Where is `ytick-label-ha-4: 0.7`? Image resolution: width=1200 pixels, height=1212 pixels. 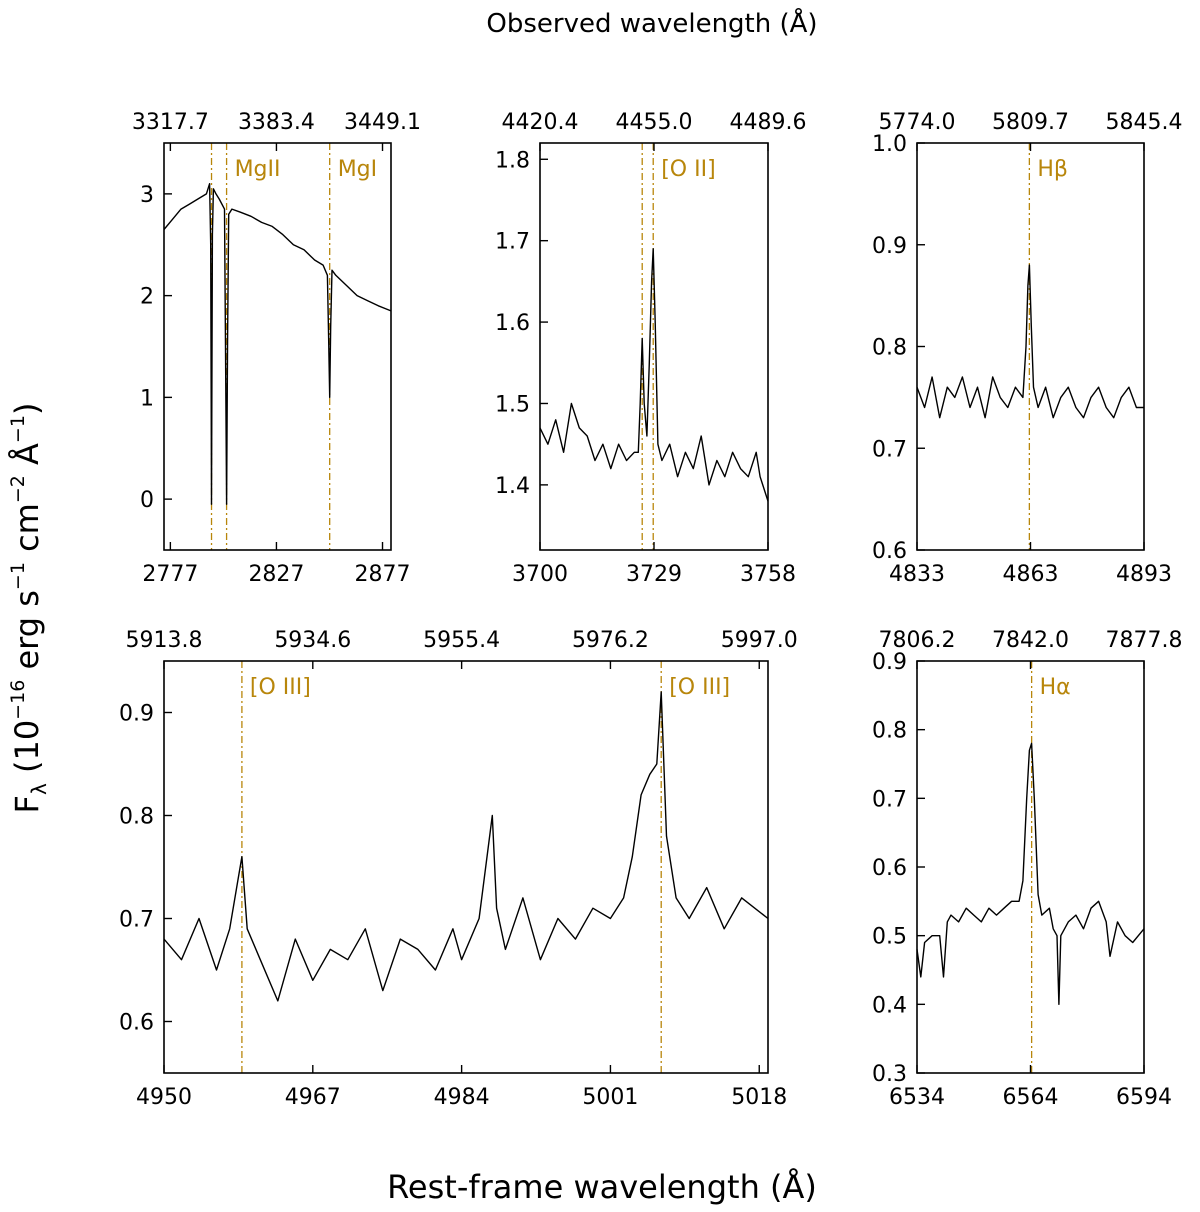 ytick-label-ha-4: 0.7 is located at coordinates (889, 799).